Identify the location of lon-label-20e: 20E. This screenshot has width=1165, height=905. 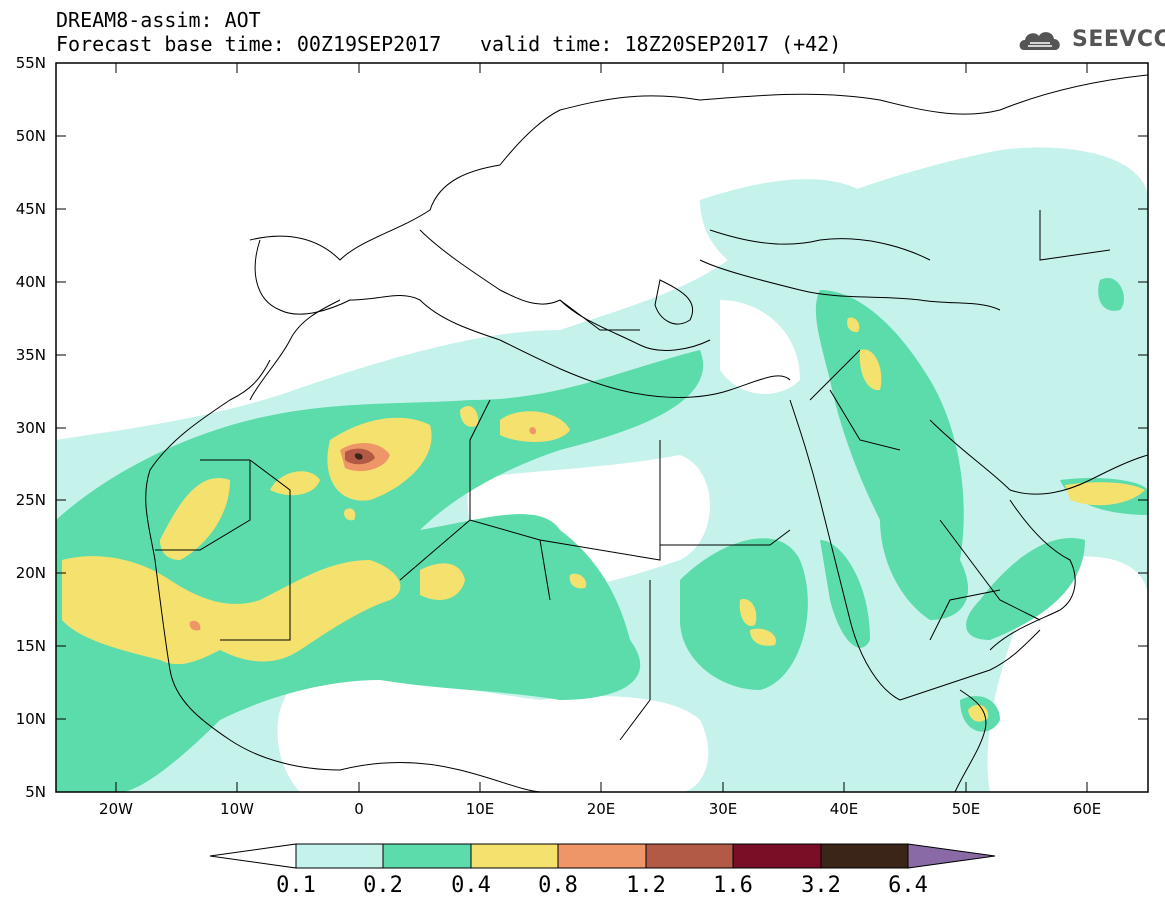
(601, 809).